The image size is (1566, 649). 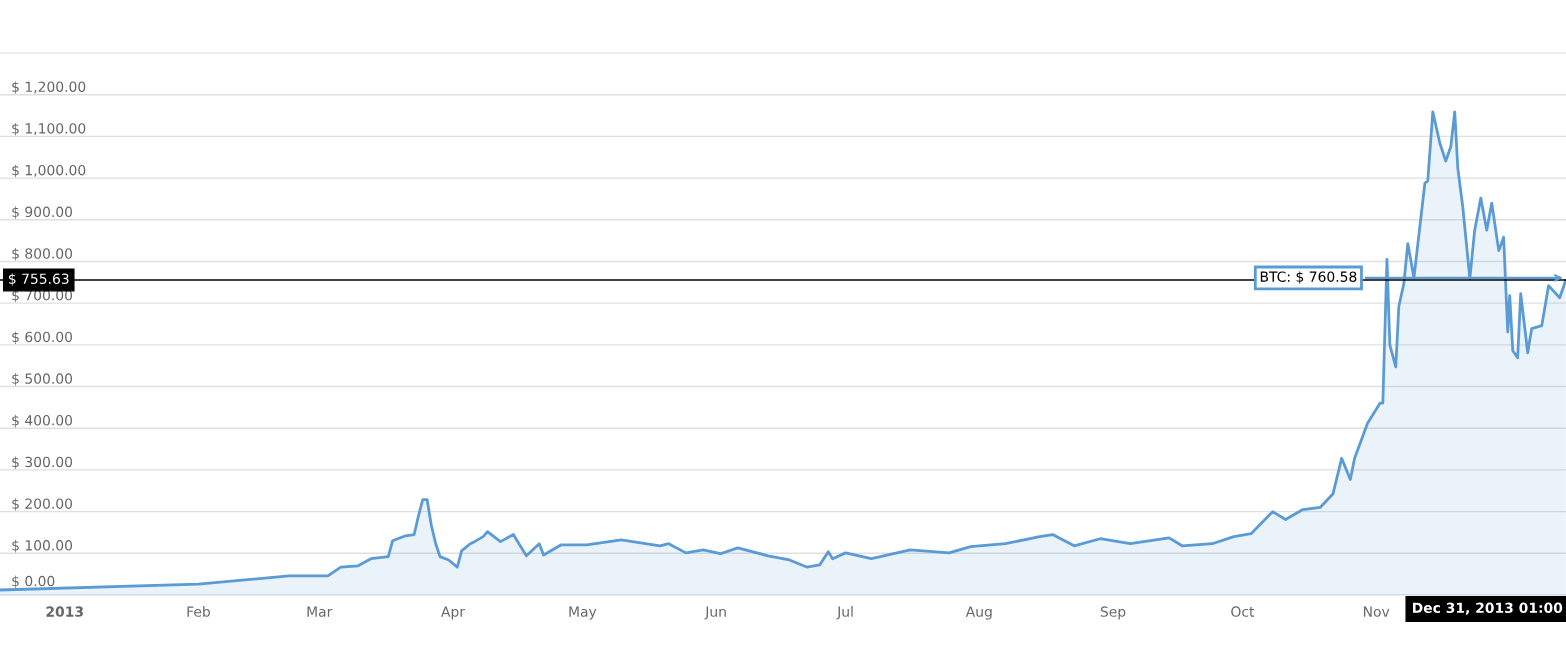 I want to click on x-tick-label: Apr, so click(x=453, y=613).